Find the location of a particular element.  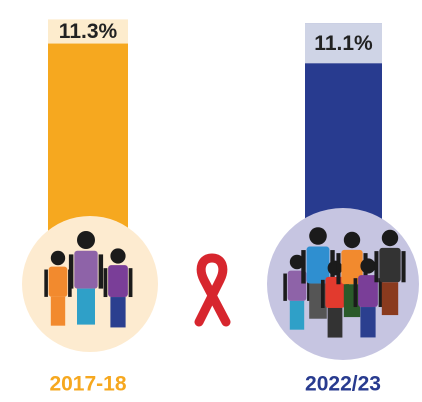

value-label: 11.3% is located at coordinates (88, 31).